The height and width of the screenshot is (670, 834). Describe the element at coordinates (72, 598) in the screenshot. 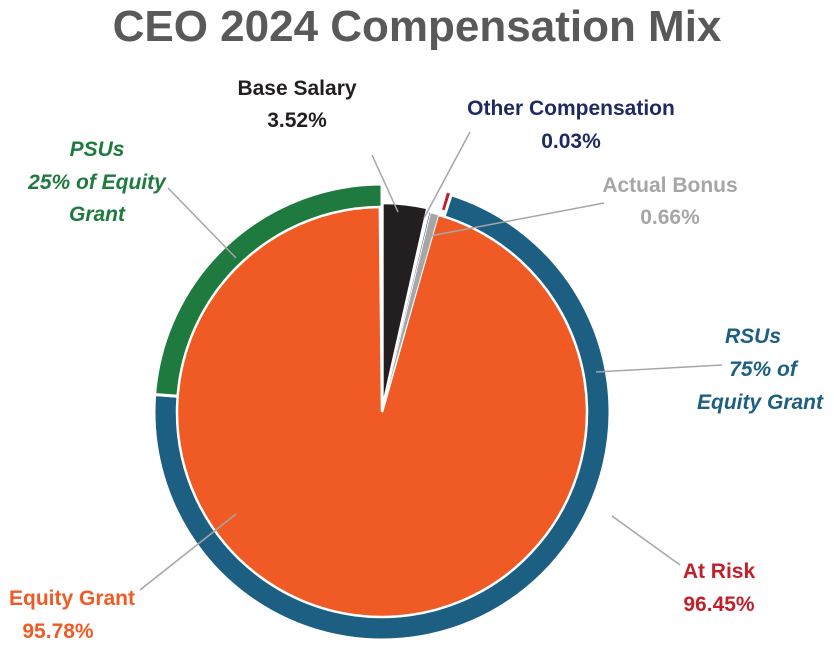

I see `equity-grant-label: Equity Grant` at that location.